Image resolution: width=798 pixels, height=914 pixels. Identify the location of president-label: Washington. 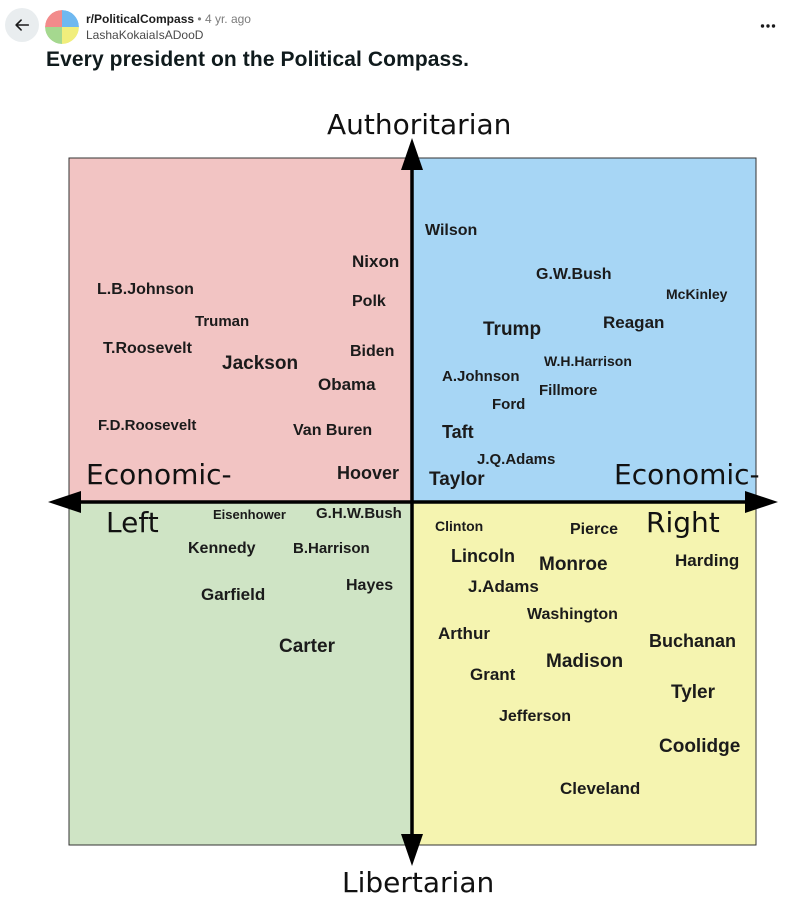
(572, 614).